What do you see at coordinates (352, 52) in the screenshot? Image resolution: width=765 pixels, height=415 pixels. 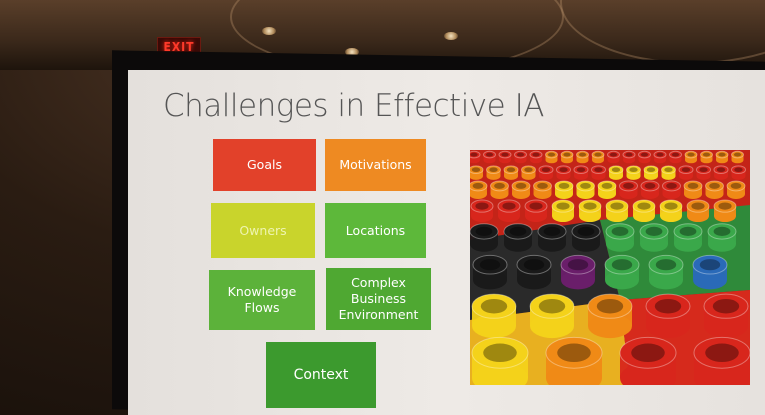 I see `ceiling-light-icon` at bounding box center [352, 52].